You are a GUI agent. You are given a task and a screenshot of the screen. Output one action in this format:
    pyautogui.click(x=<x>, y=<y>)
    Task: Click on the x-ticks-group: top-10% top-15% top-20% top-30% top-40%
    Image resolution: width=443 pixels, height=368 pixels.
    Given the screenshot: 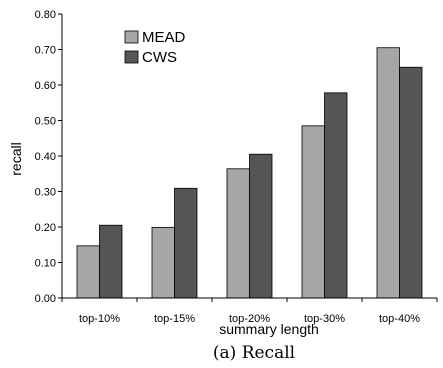 What is the action you would take?
    pyautogui.click(x=249, y=311)
    